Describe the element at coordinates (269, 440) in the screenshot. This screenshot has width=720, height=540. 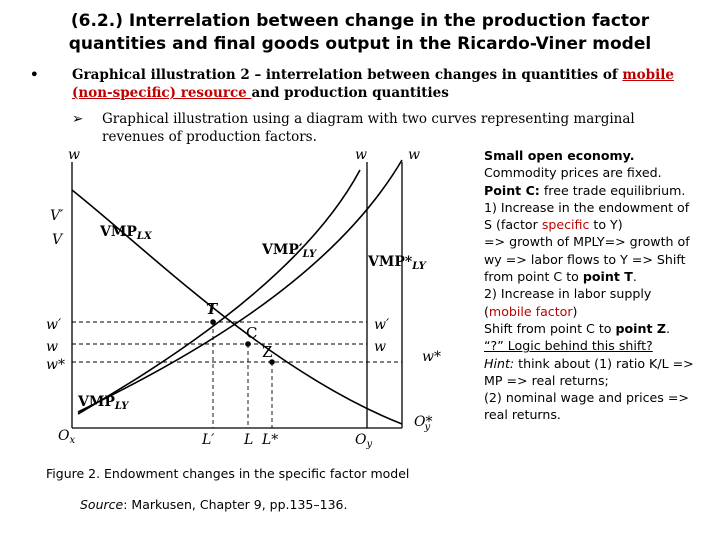
I see `l-star-label: L*` at that location.